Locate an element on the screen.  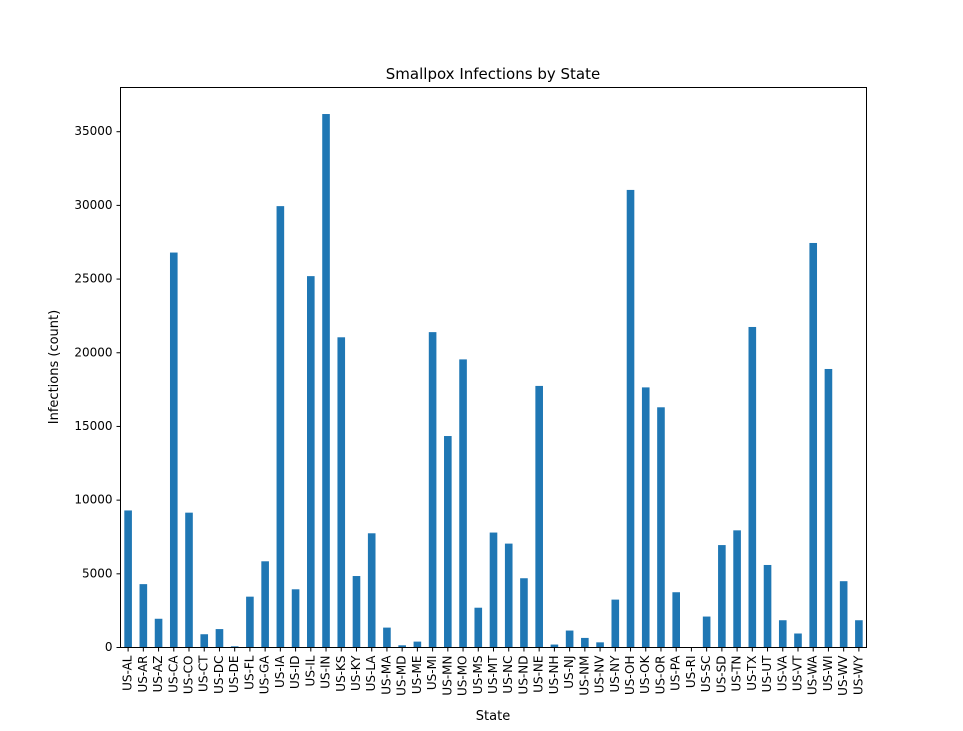
x-tick-label: US-MD is located at coordinates (402, 676).